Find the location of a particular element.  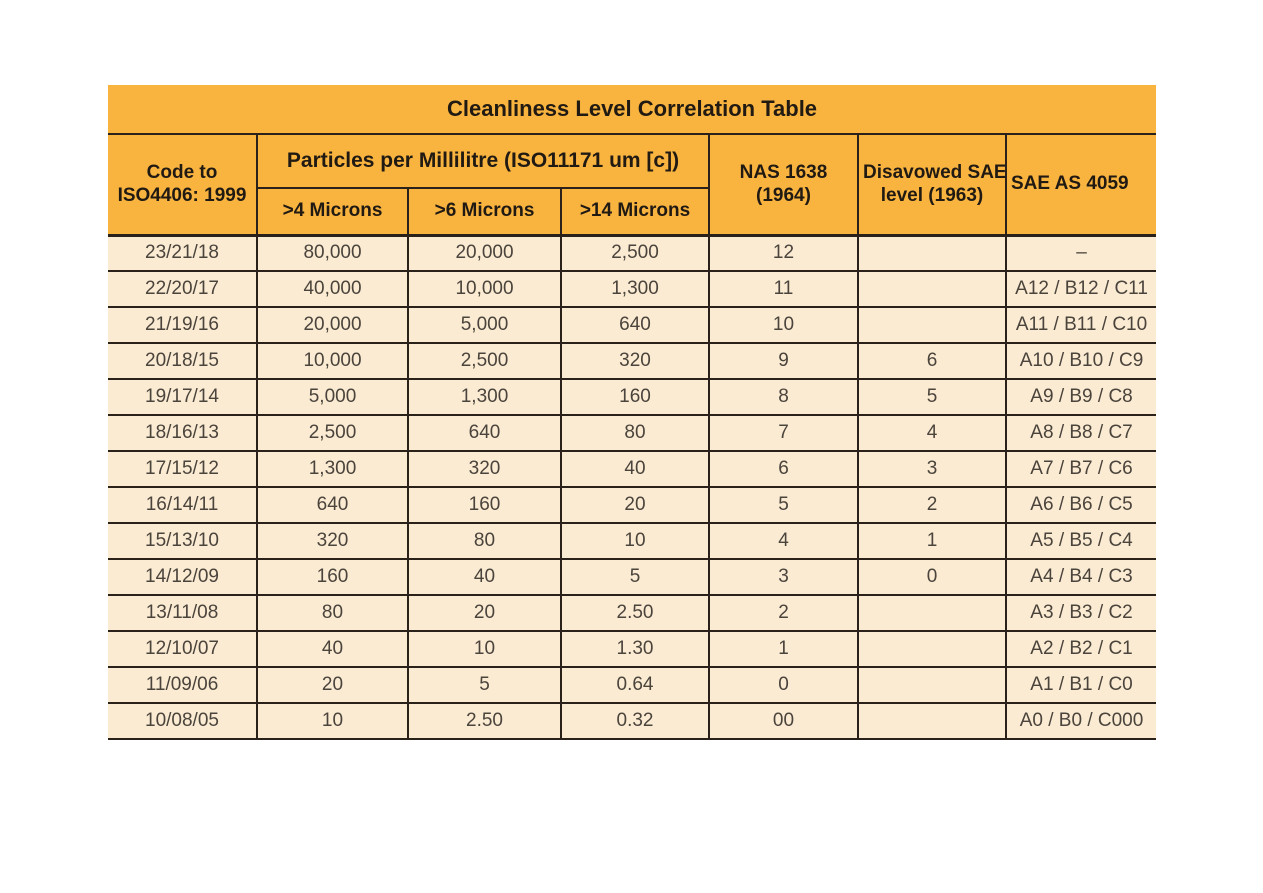

table-row: 13/11/08 80 20 2.50 2 A3 / B3 / C2 is located at coordinates (632, 613).